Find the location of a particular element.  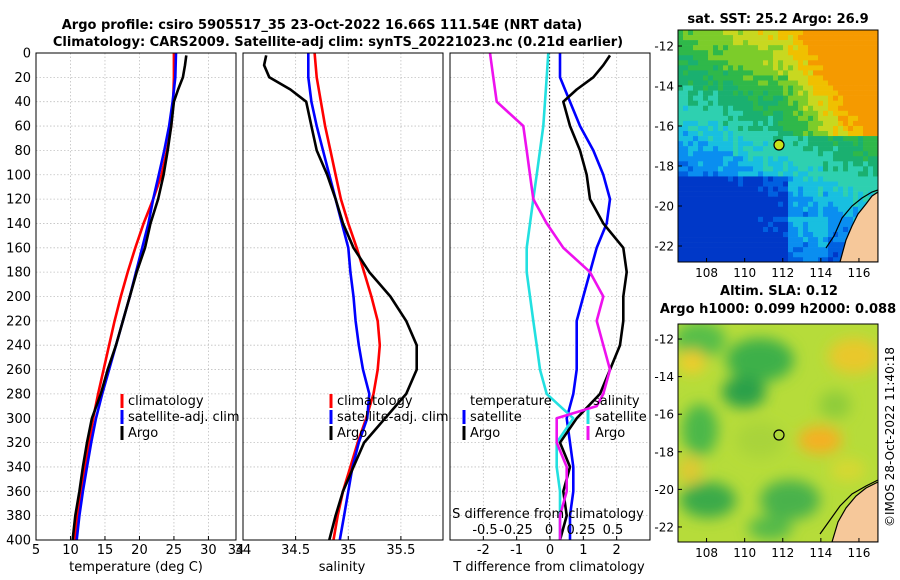

coastline-outline is located at coordinates (851, 219).